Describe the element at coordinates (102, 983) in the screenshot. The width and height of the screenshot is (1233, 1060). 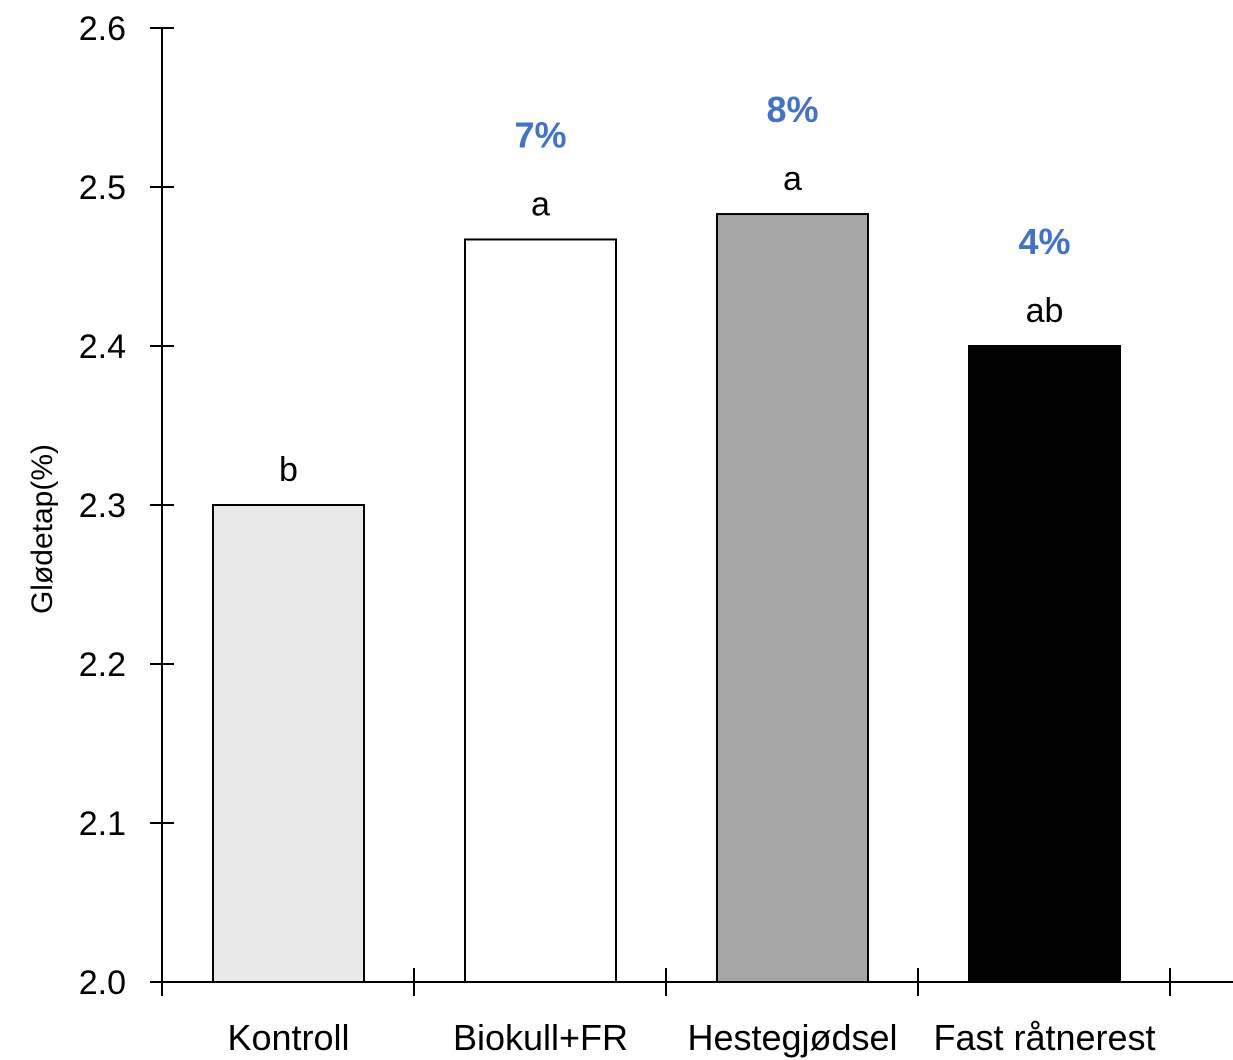
I see `y-tick-label: 2.0` at that location.